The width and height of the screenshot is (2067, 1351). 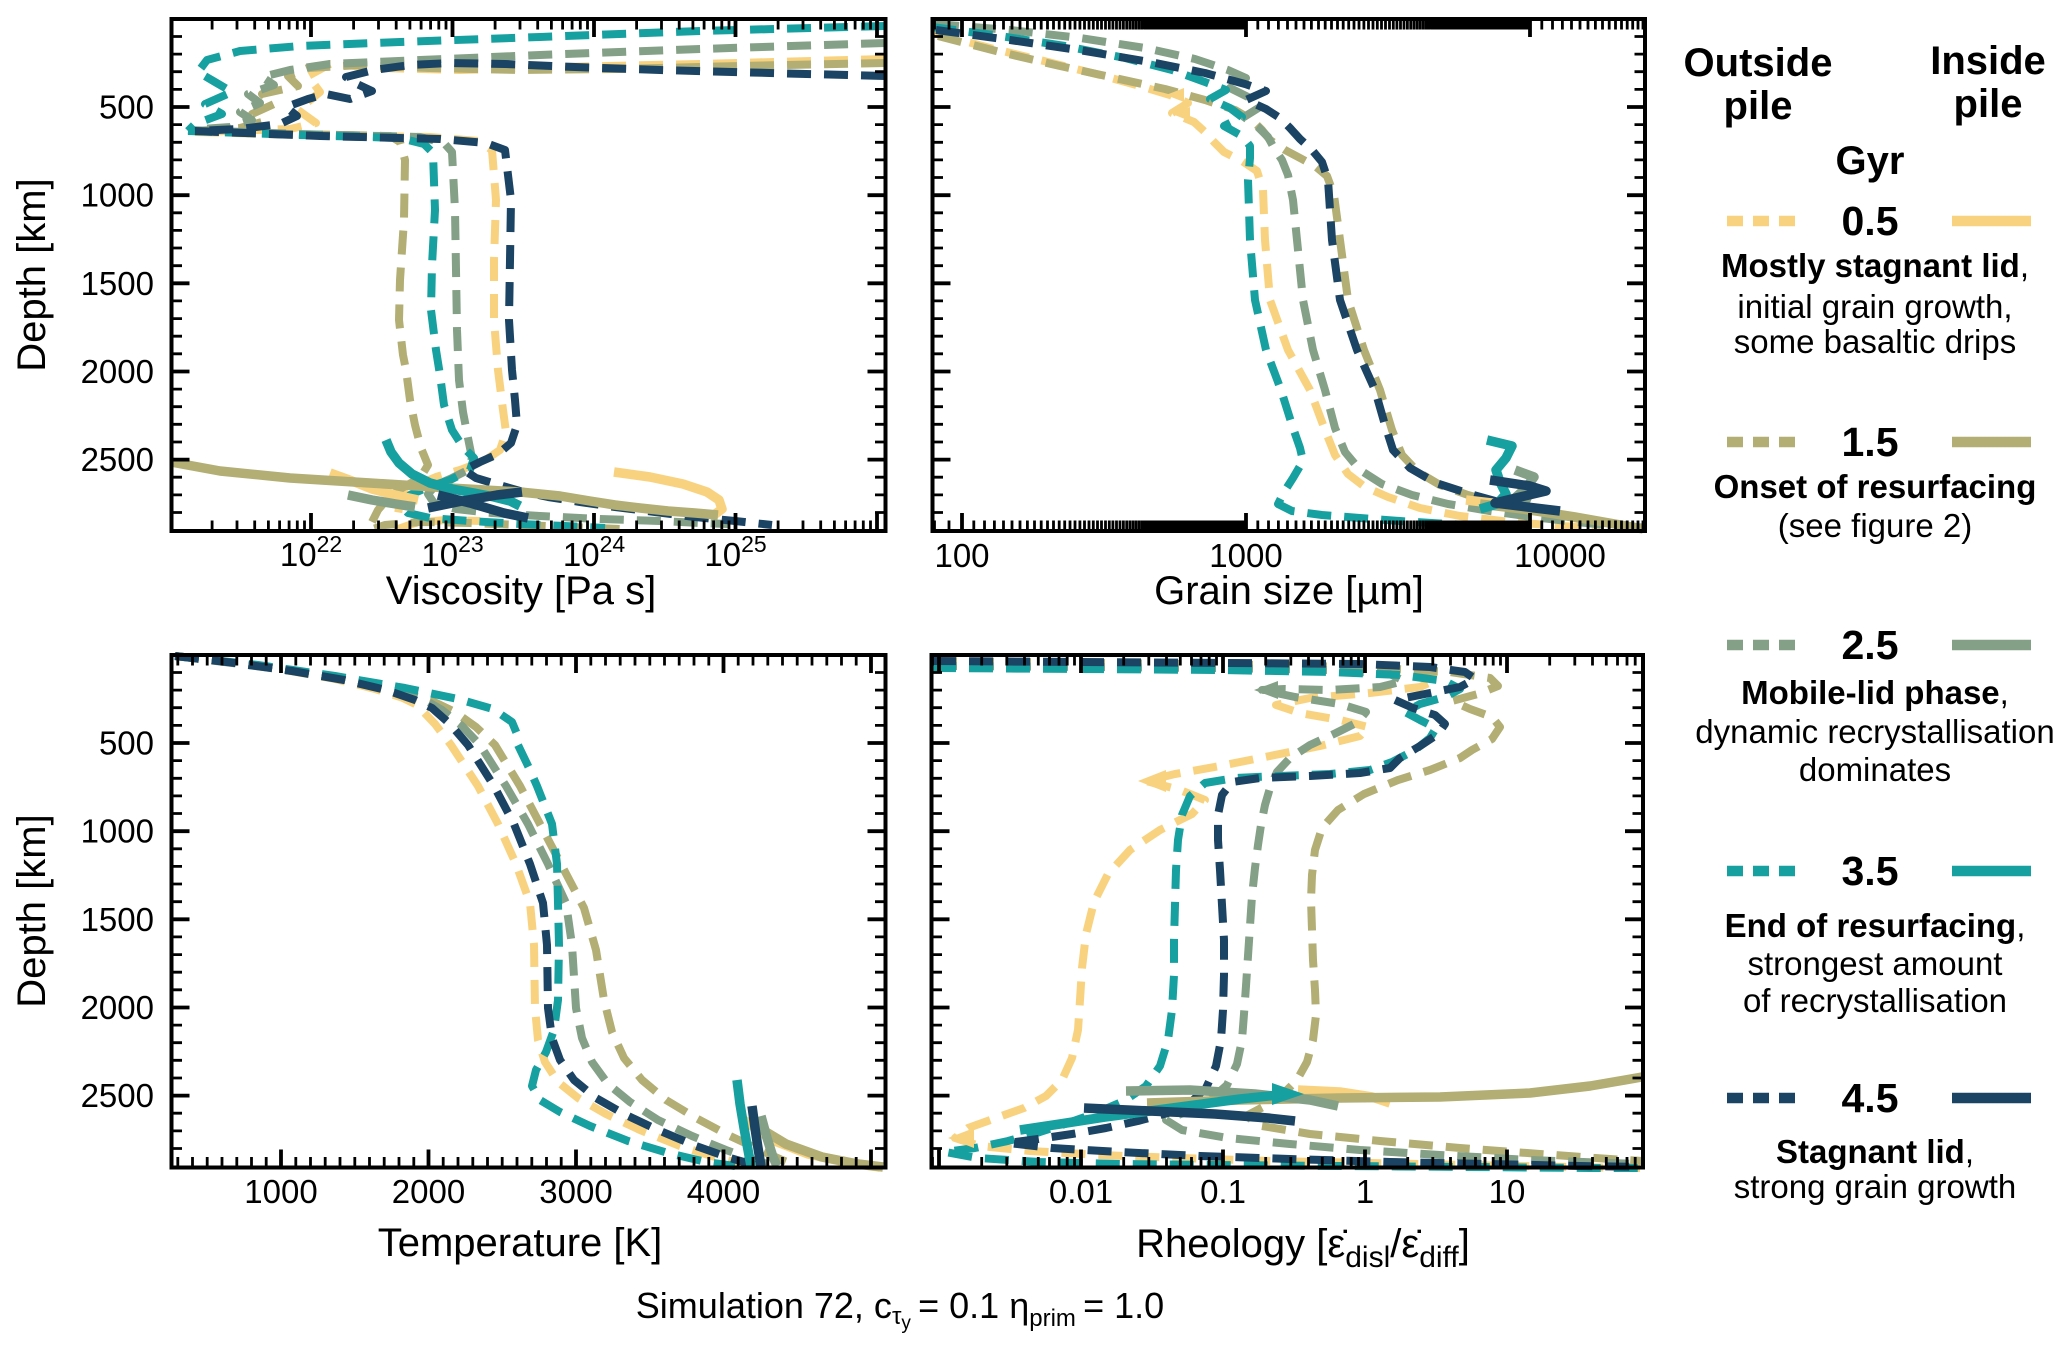 What do you see at coordinates (1303, 1248) in the screenshot?
I see `svg-text: Rheology [ε̇disl/ε̇diff]` at bounding box center [1303, 1248].